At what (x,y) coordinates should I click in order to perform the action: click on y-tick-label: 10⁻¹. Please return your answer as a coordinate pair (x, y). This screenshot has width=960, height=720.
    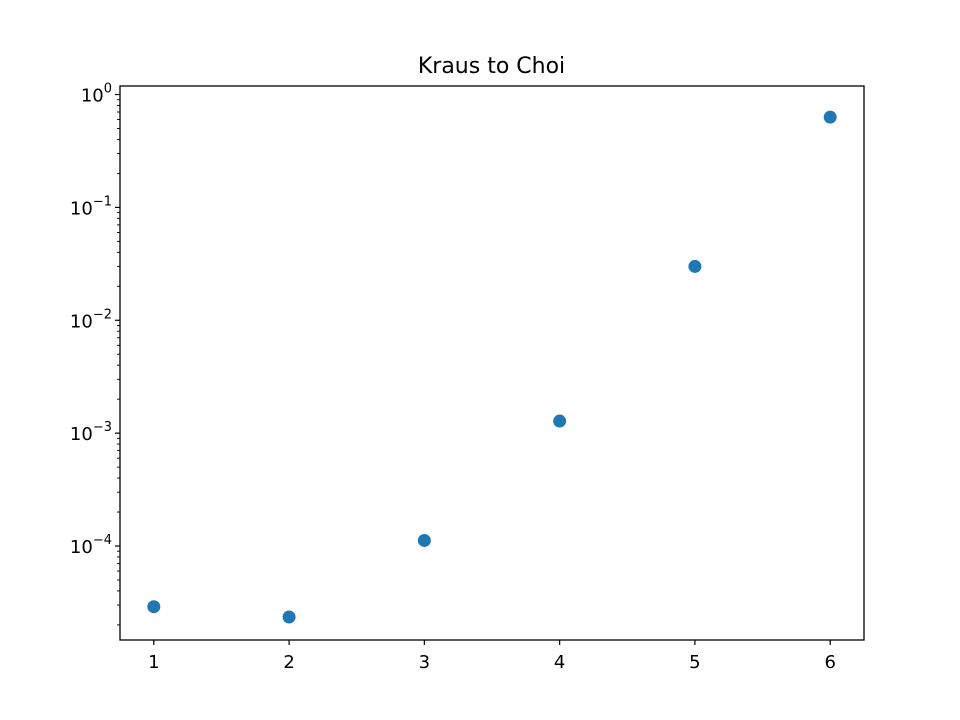
    Looking at the image, I should click on (91, 206).